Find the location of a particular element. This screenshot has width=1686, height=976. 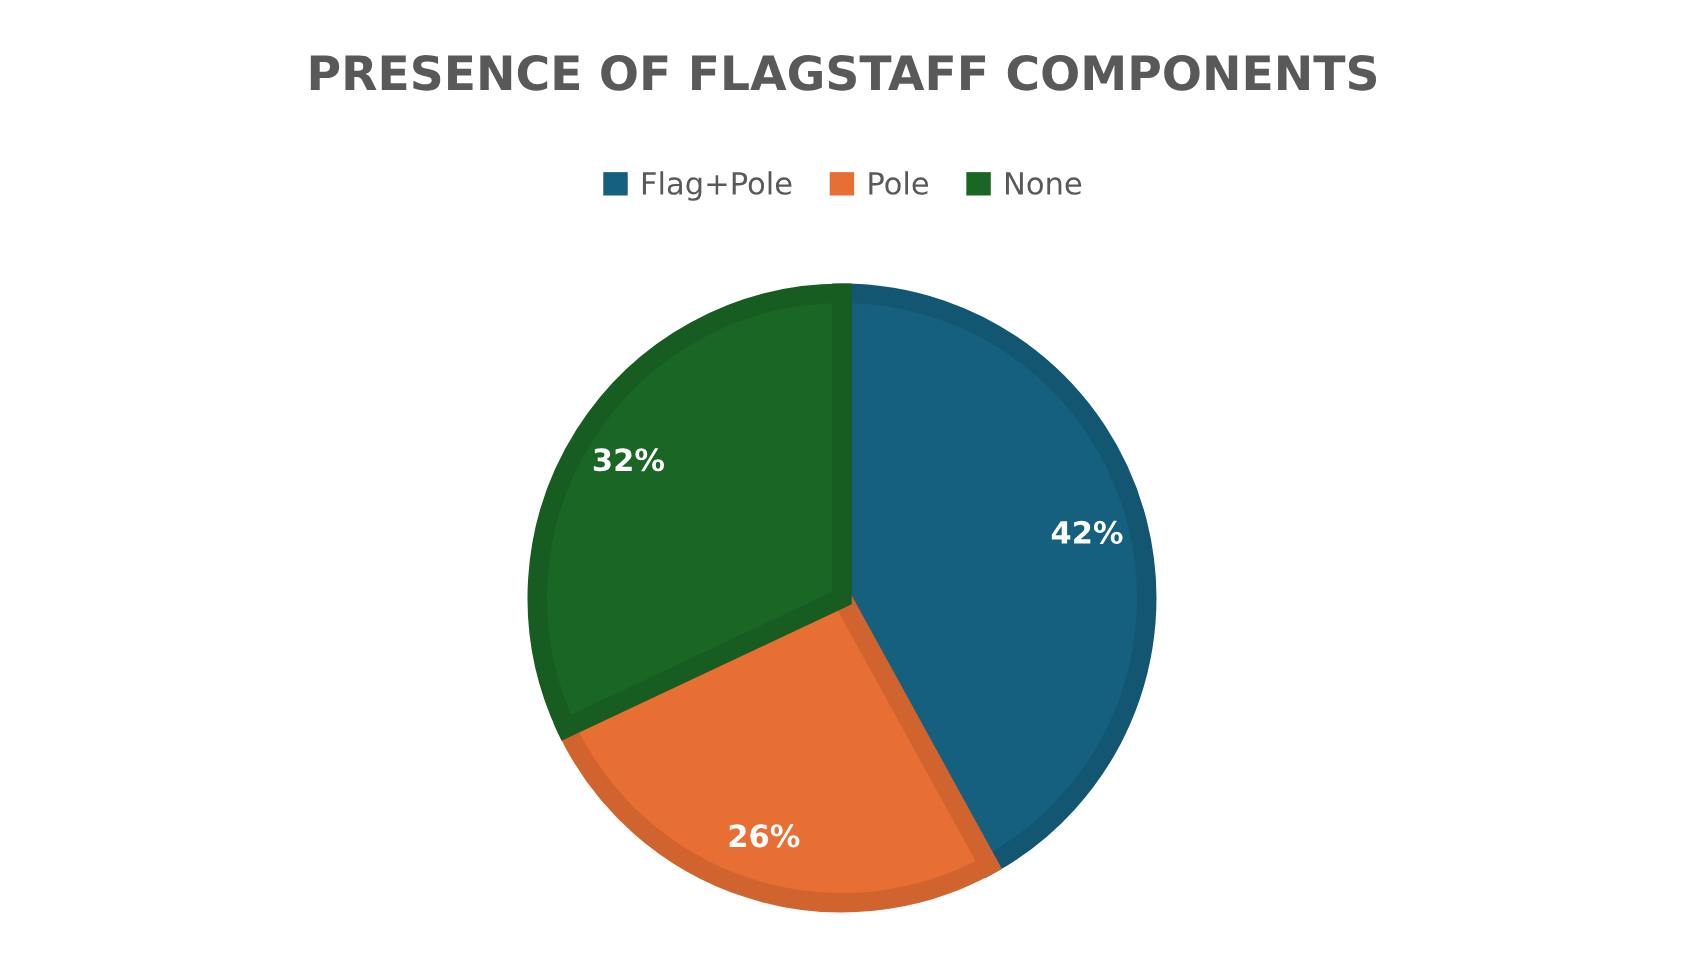

legend-label: Pole is located at coordinates (899, 183).